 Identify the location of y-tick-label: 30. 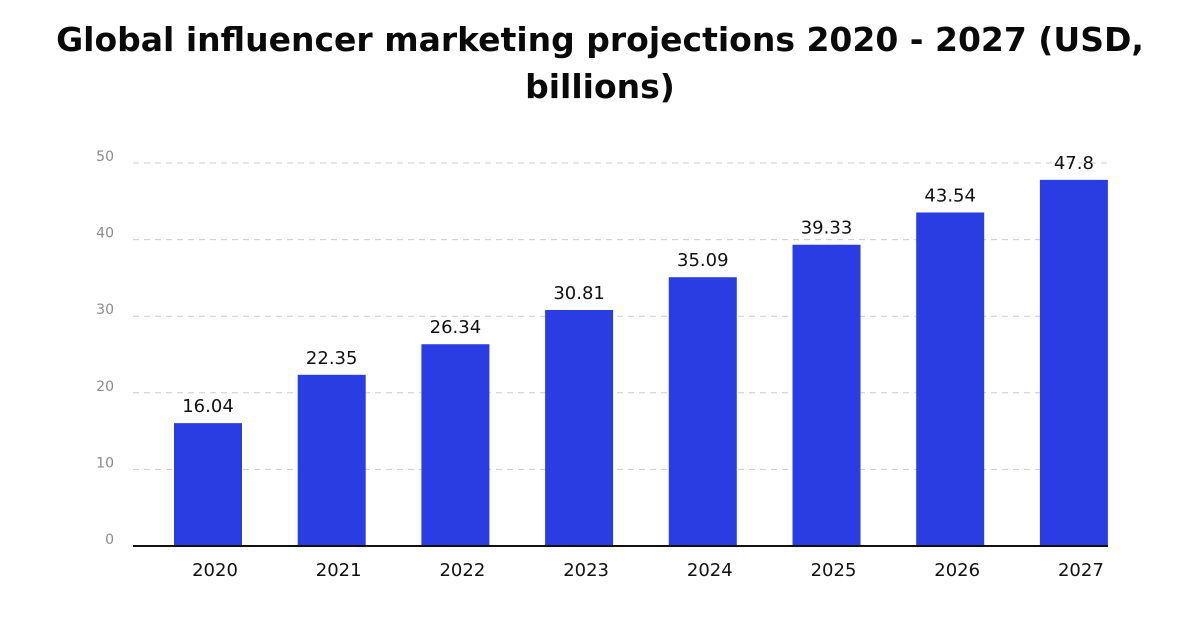
(105, 310).